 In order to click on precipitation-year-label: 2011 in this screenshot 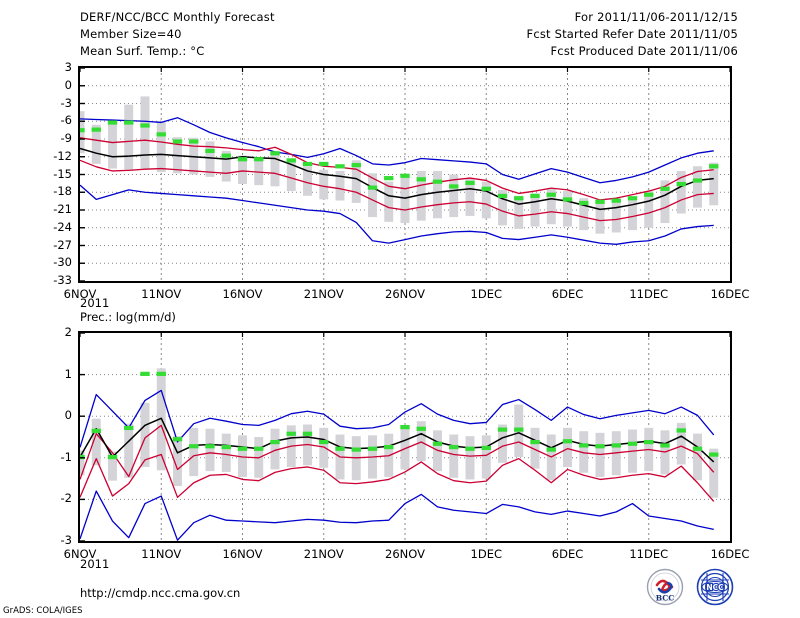, I will do `click(95, 564)`.